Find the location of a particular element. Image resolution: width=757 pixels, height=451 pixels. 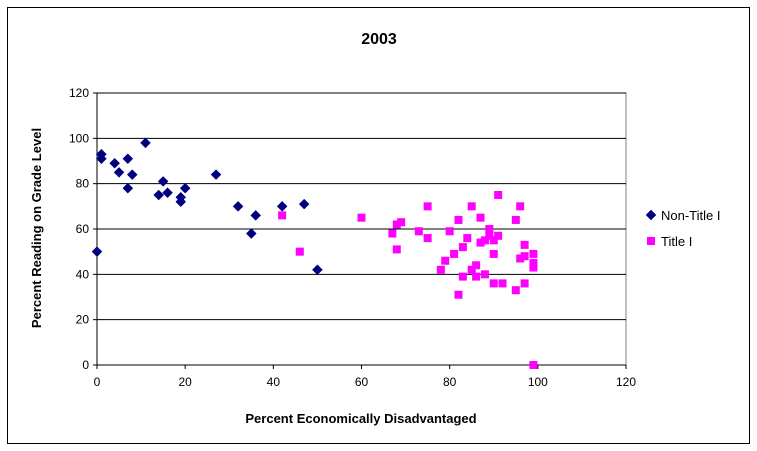

x-tick-label: 0 is located at coordinates (97, 382).